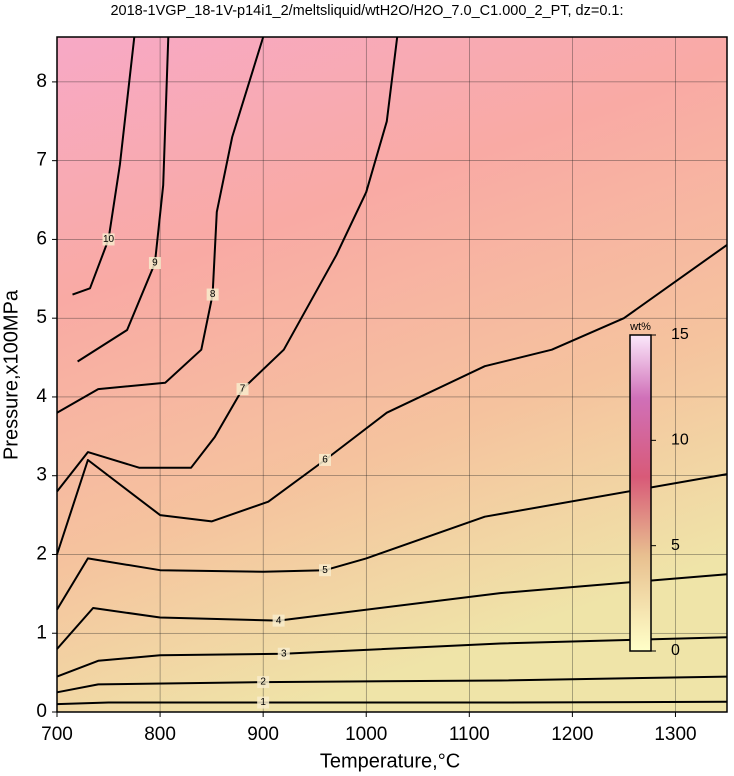  Describe the element at coordinates (263, 734) in the screenshot. I see `x-tick-label: 900` at that location.